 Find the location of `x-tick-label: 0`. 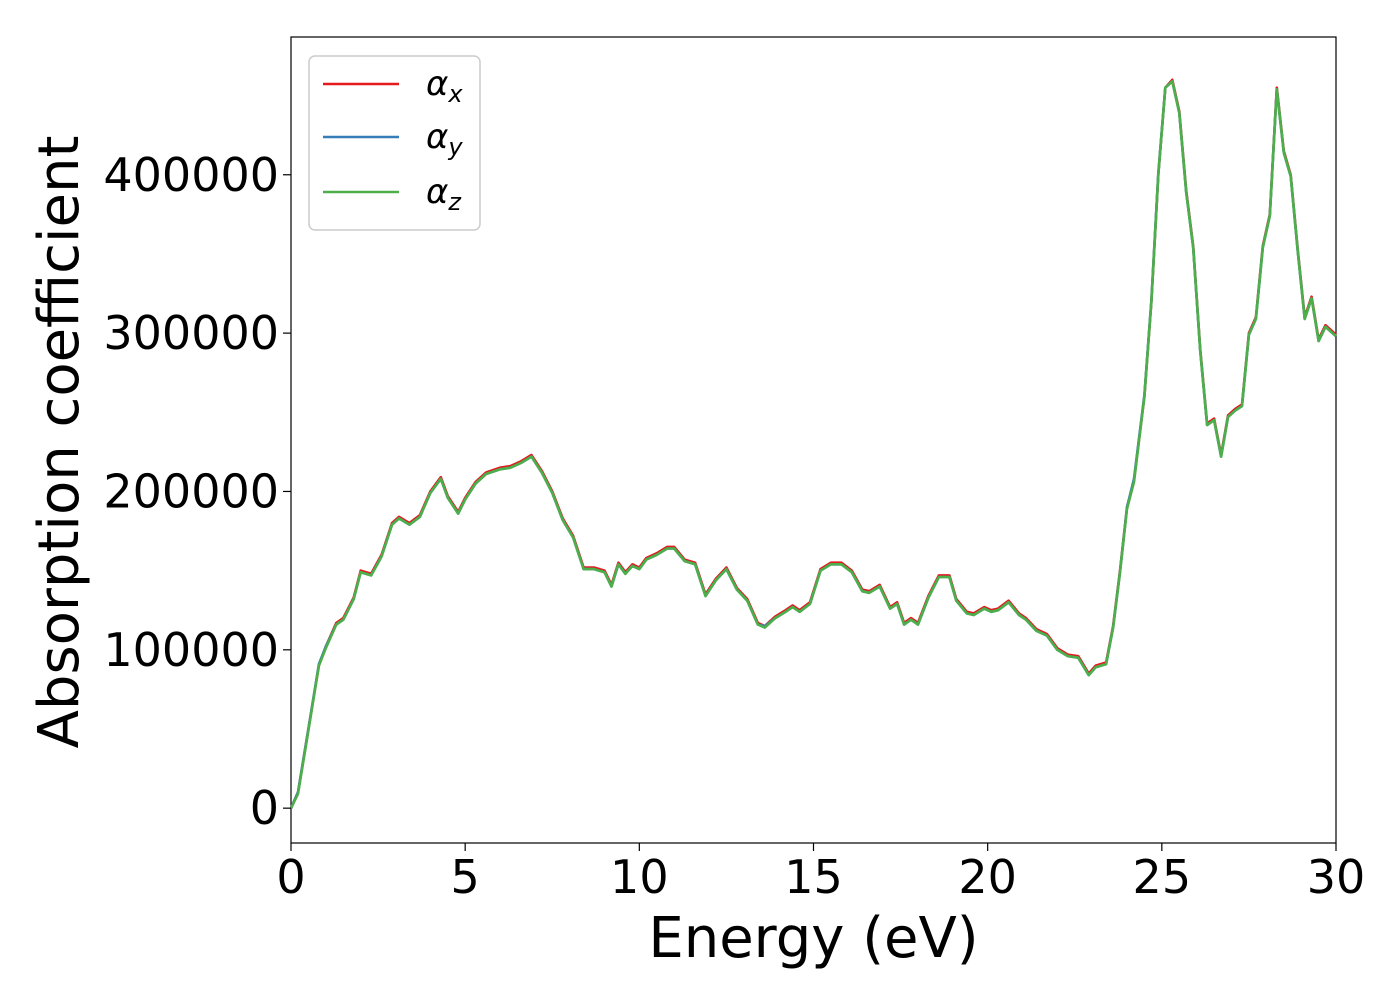

x-tick-label: 0 is located at coordinates (290, 877).